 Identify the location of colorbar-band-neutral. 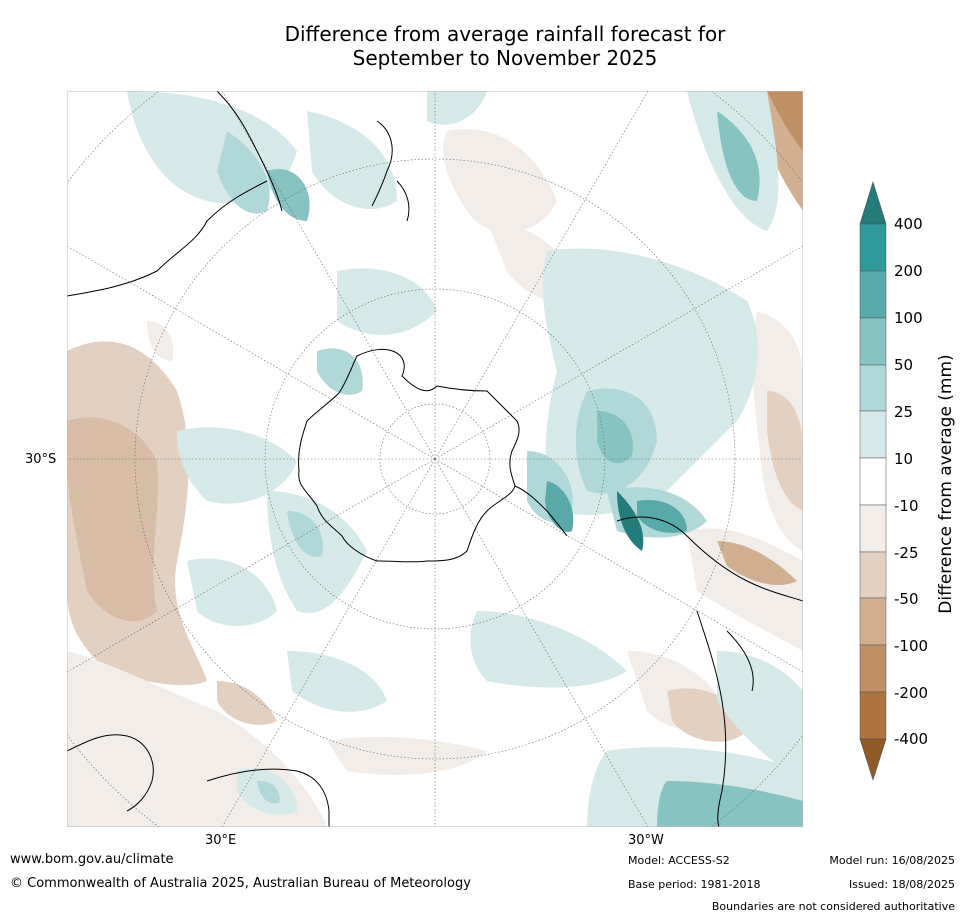
(873, 481).